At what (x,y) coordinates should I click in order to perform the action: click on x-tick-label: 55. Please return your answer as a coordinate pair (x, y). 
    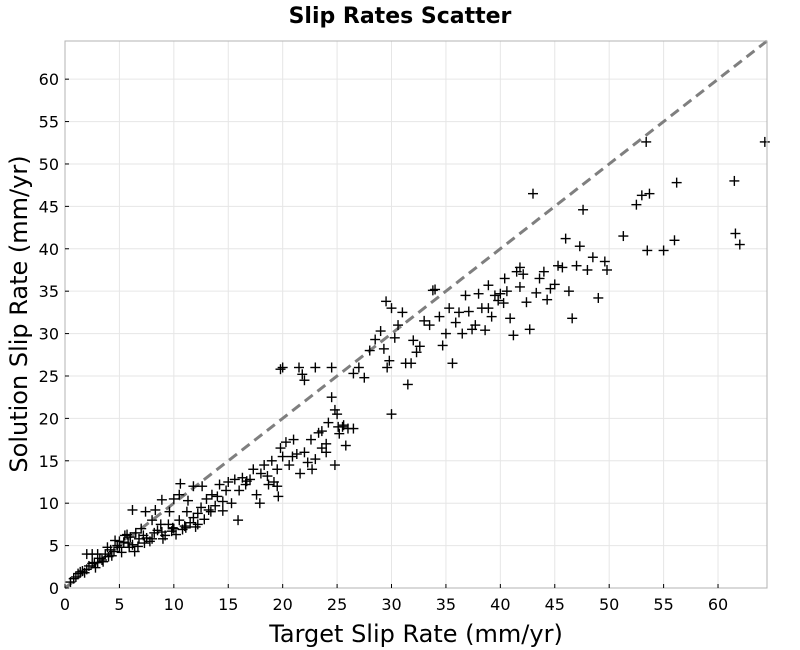
    Looking at the image, I should click on (663, 604).